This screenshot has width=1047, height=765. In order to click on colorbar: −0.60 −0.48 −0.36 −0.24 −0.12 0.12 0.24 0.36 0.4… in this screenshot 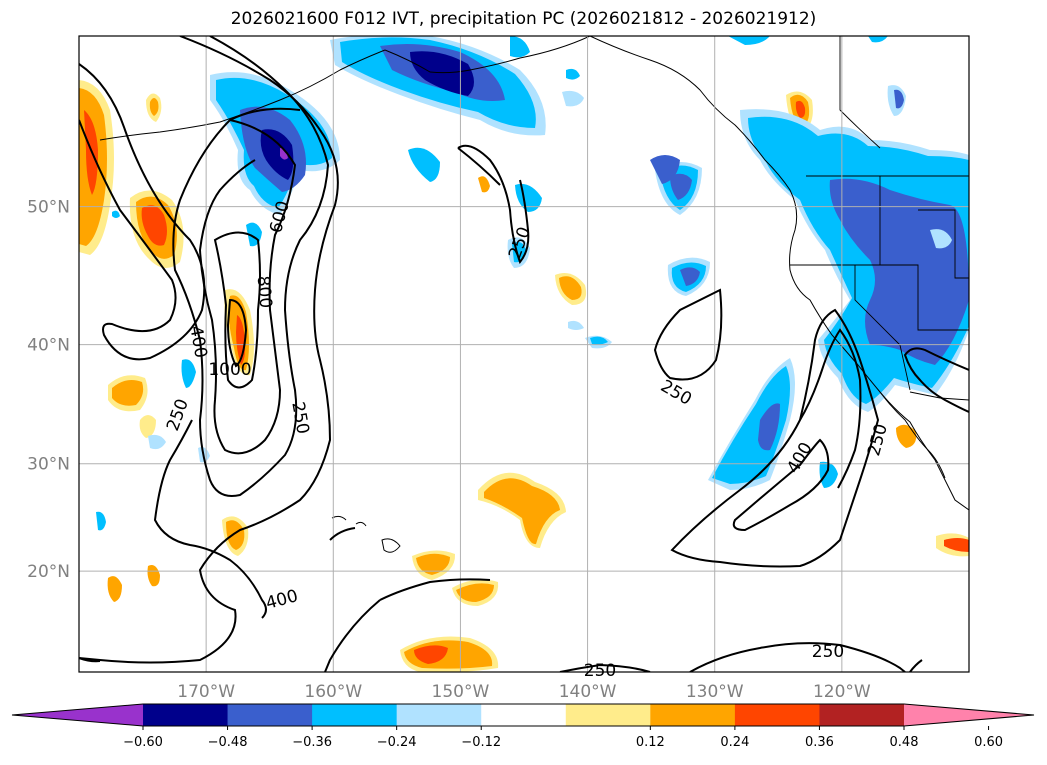, I will do `click(523, 726)`.